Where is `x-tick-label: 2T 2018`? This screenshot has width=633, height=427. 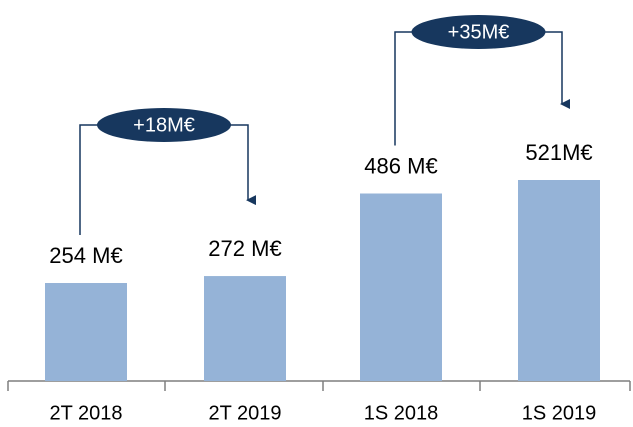 x-tick-label: 2T 2018 is located at coordinates (85, 413).